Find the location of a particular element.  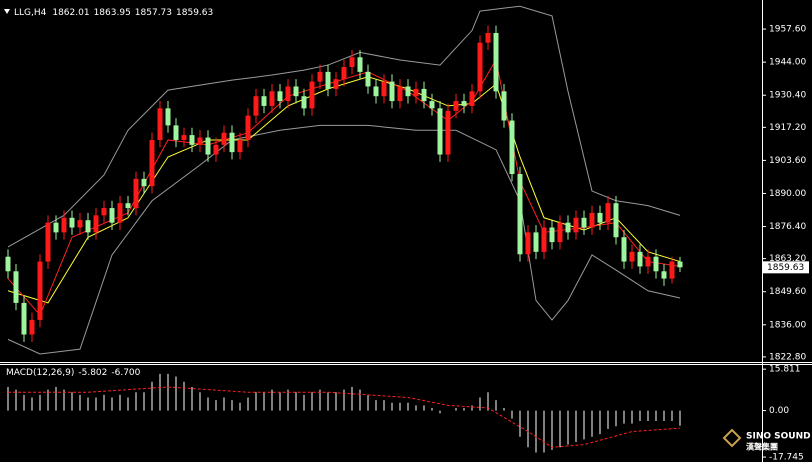

menu-arrow is located at coordinates (7, 11).